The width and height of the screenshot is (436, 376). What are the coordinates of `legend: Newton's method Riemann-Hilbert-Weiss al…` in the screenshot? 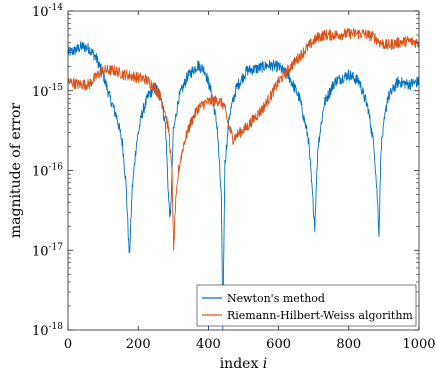 It's located at (306, 305).